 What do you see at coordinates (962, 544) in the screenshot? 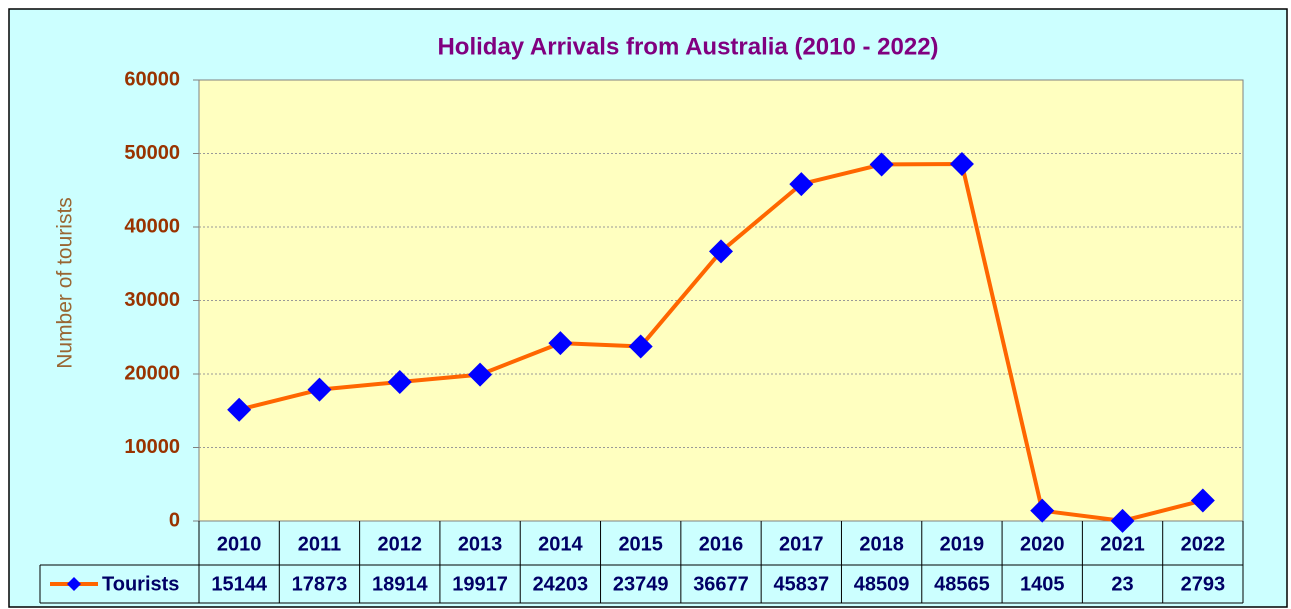
I see `x-tick-label: 2019` at bounding box center [962, 544].